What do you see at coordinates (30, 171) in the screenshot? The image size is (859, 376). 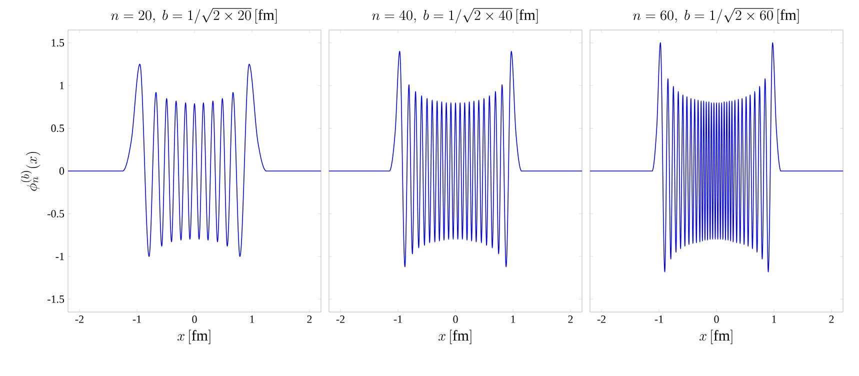 I see `y-axis-title: $\phi_n^{(b)}(x)$` at bounding box center [30, 171].